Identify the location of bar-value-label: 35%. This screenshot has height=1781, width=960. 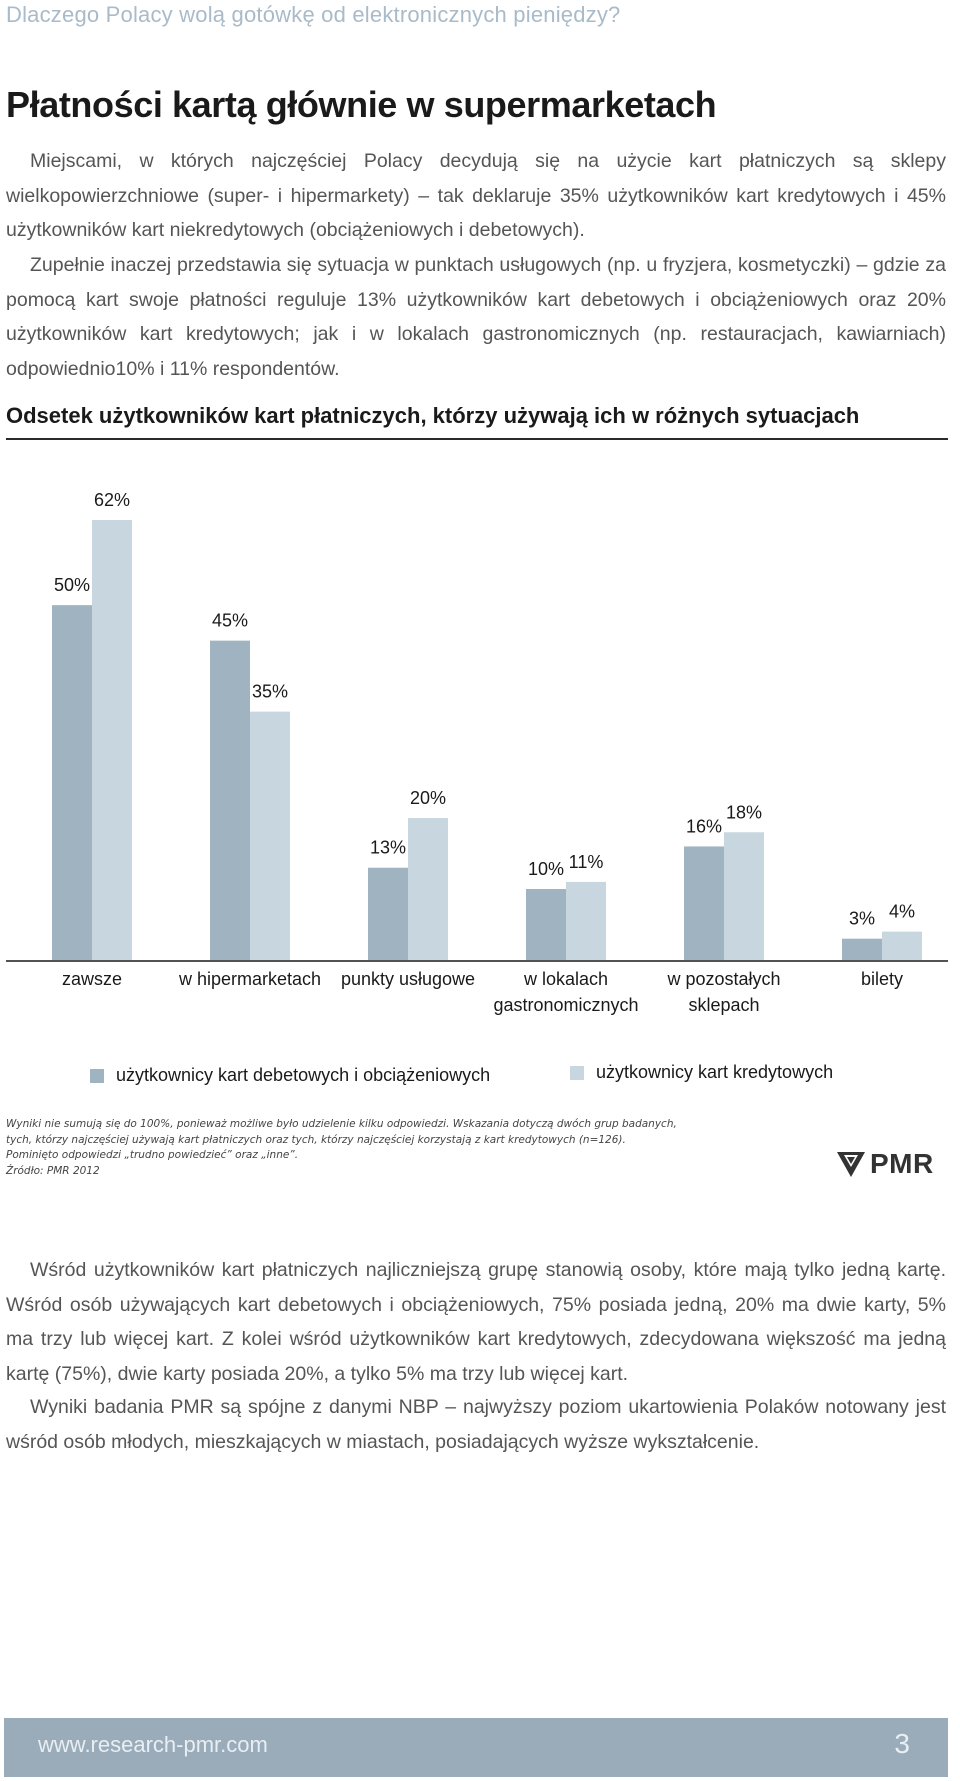
(270, 692).